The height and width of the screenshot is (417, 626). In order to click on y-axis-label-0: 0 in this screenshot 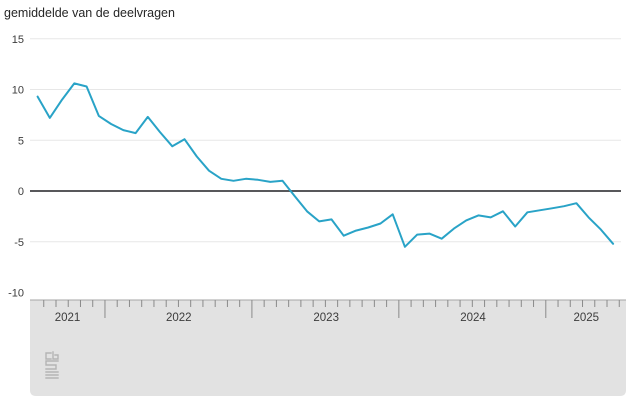, I will do `click(21, 192)`.